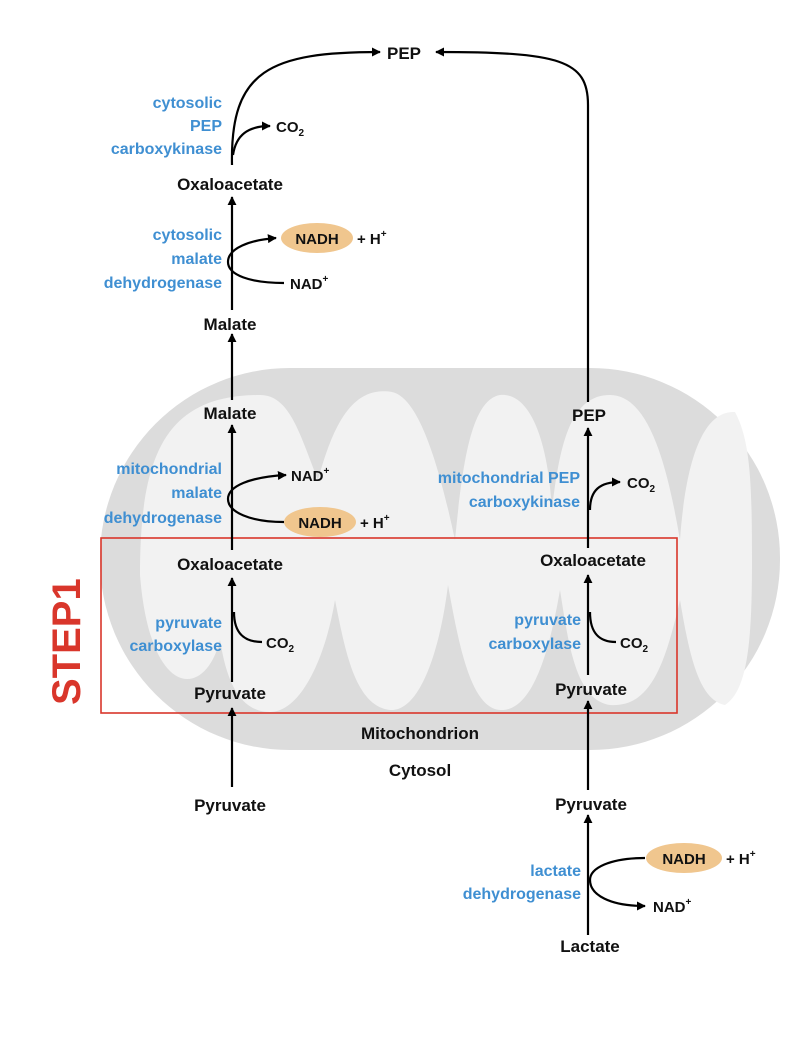 This screenshot has height=1048, width=794. What do you see at coordinates (522, 894) in the screenshot?
I see `enzyme-ldh-line2: dehydrogenase` at bounding box center [522, 894].